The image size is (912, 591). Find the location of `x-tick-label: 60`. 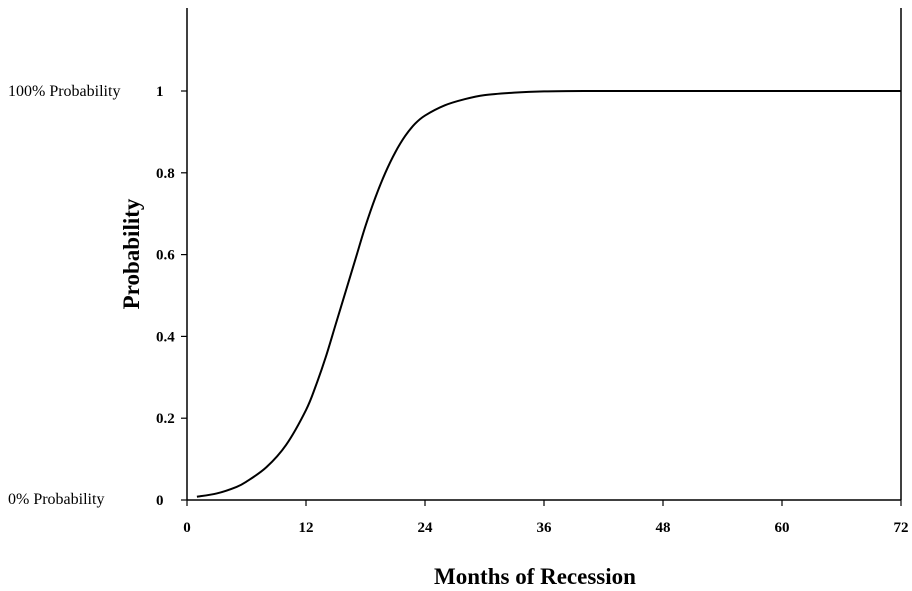

x-tick-label: 60 is located at coordinates (782, 528).